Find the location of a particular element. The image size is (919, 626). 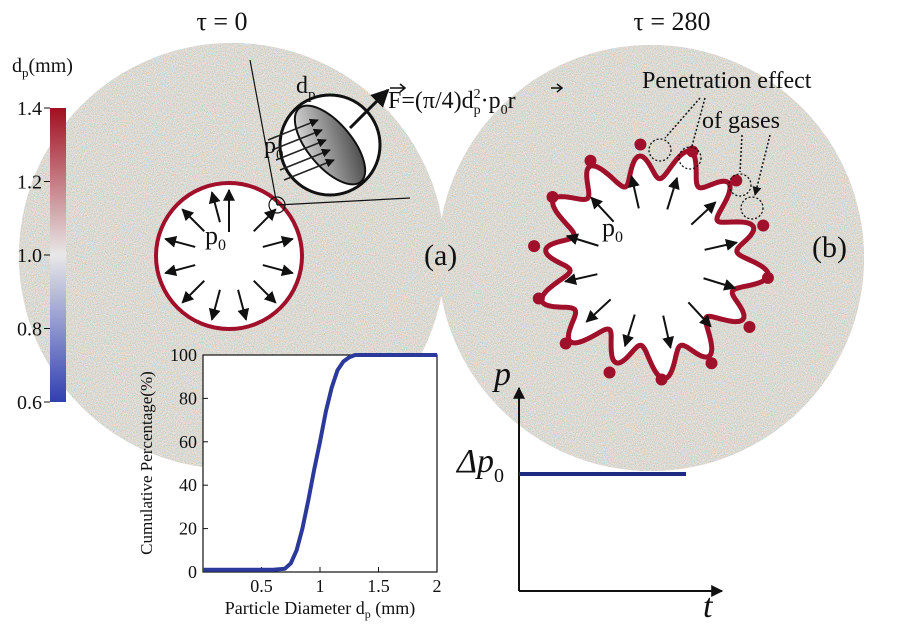

annotation: of gases is located at coordinates (741, 121).